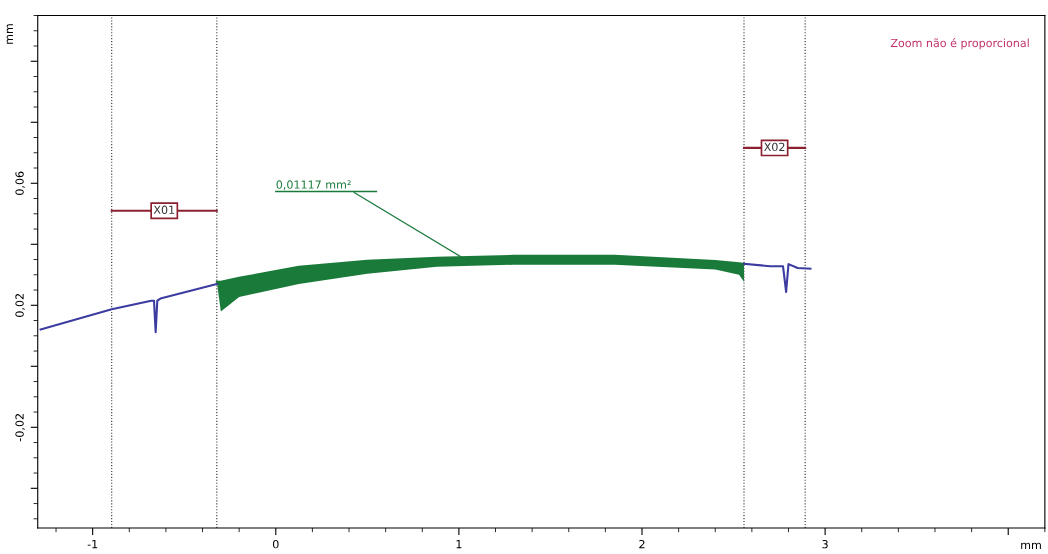 This screenshot has height=554, width=1048. What do you see at coordinates (20, 183) in the screenshot?
I see `y-tick-label: 0,06` at bounding box center [20, 183].